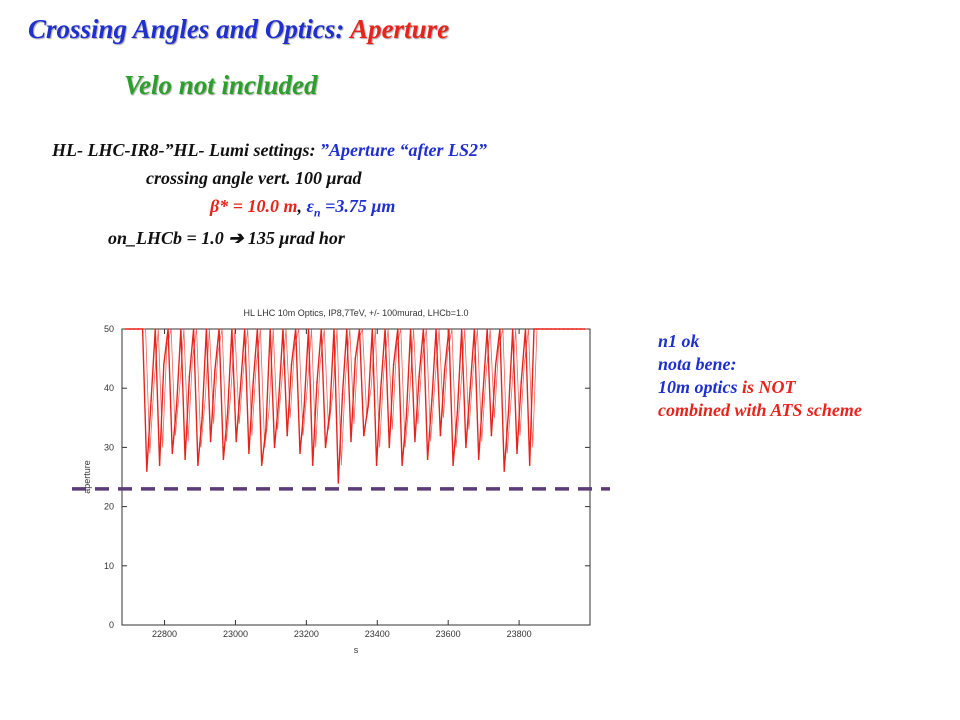 The width and height of the screenshot is (960, 720). I want to click on crossing-hor-value: 135 μrad hor, so click(294, 238).